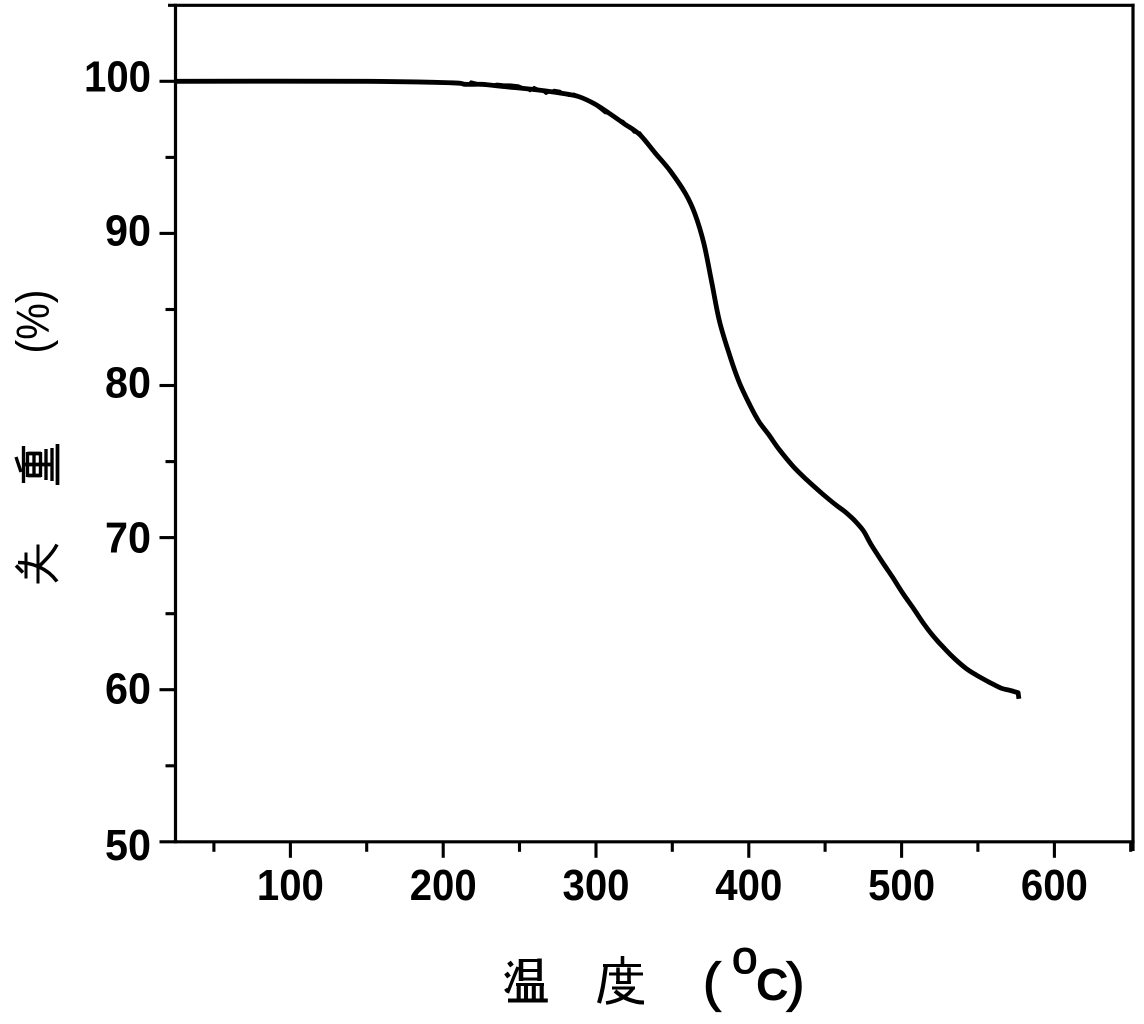 The width and height of the screenshot is (1144, 1024). Describe the element at coordinates (596, 885) in the screenshot. I see `svg-text: 300` at that location.